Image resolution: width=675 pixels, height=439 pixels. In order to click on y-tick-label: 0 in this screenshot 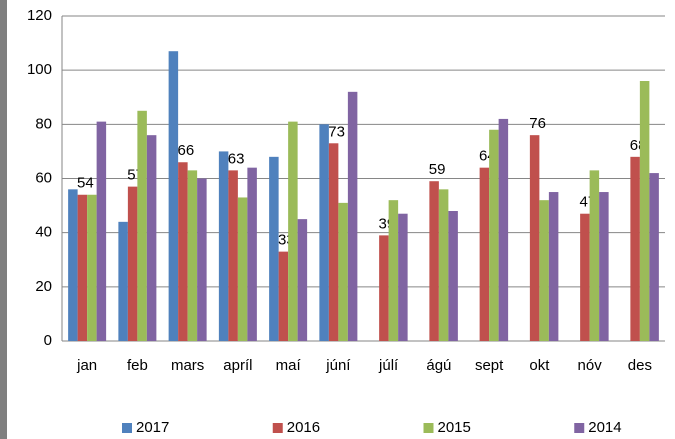, I will do `click(48, 340)`.